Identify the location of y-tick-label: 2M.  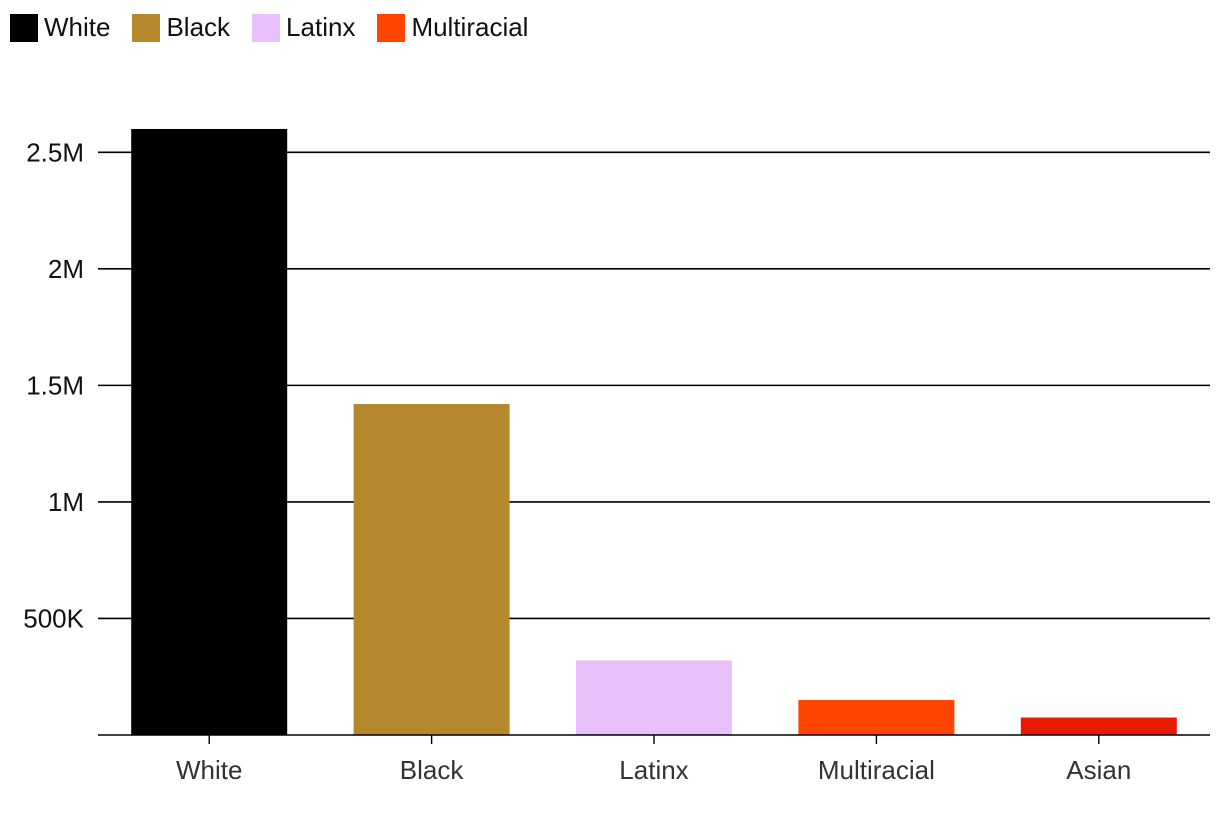
(66, 269).